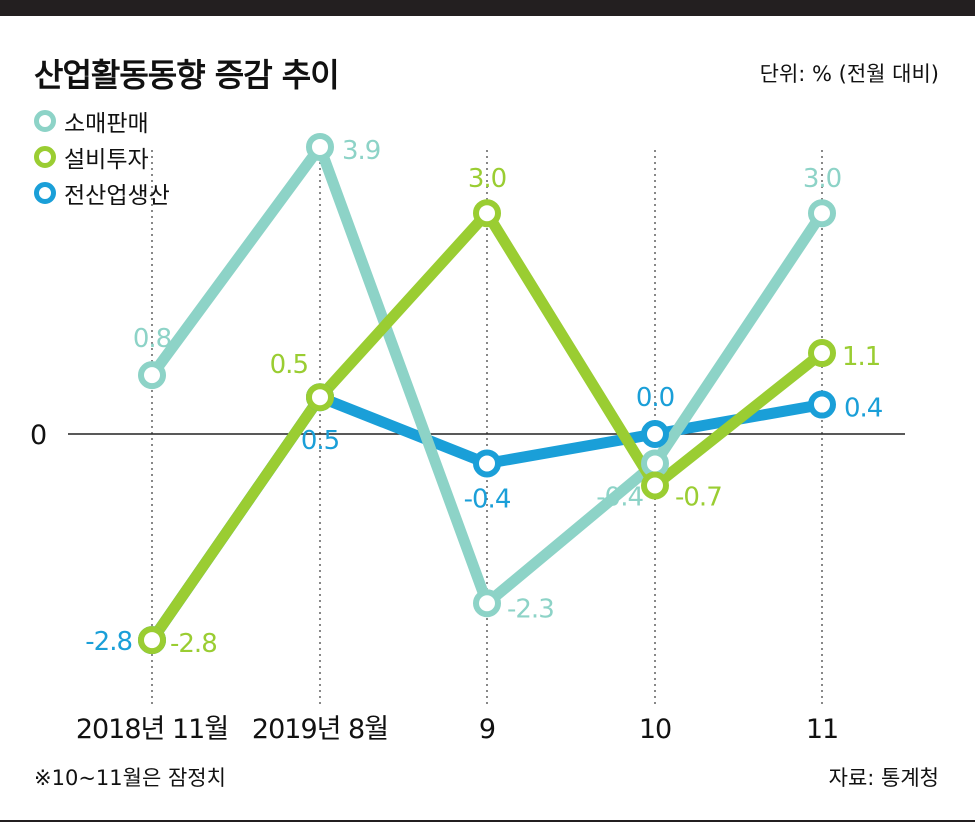  What do you see at coordinates (863, 409) in the screenshot?
I see `data-label-2-4: 0.4` at bounding box center [863, 409].